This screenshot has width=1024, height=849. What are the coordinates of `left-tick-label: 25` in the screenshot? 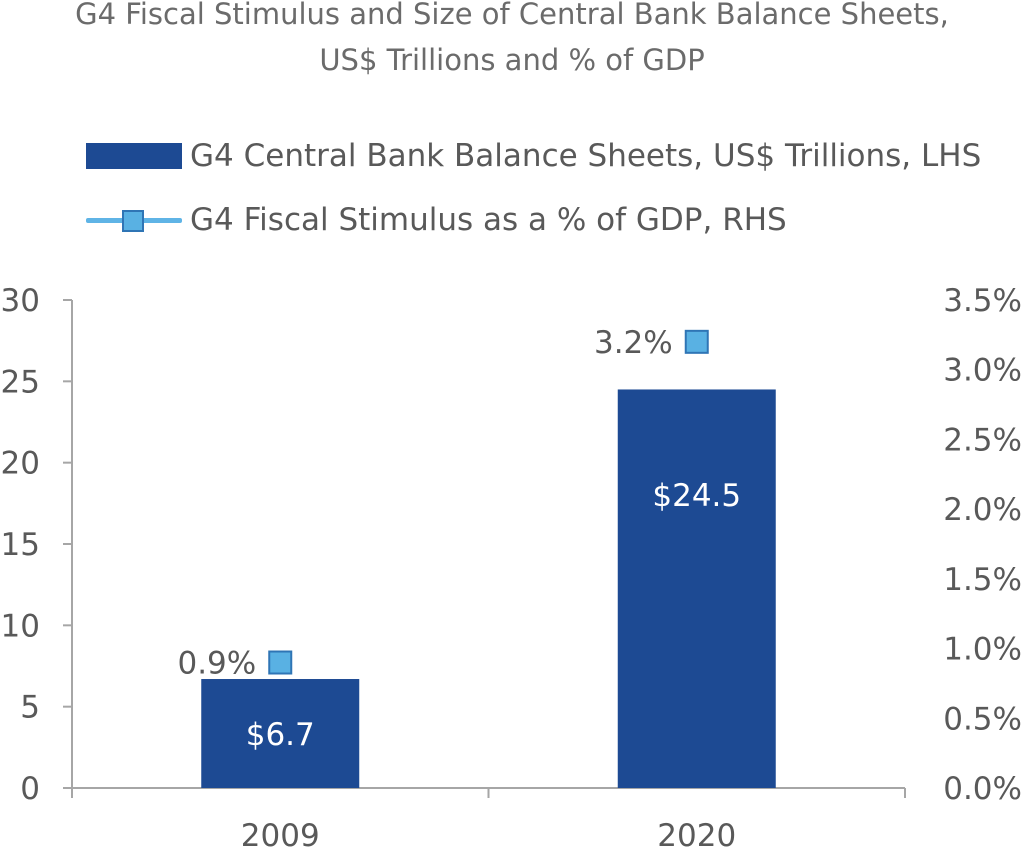 It's located at (20, 382).